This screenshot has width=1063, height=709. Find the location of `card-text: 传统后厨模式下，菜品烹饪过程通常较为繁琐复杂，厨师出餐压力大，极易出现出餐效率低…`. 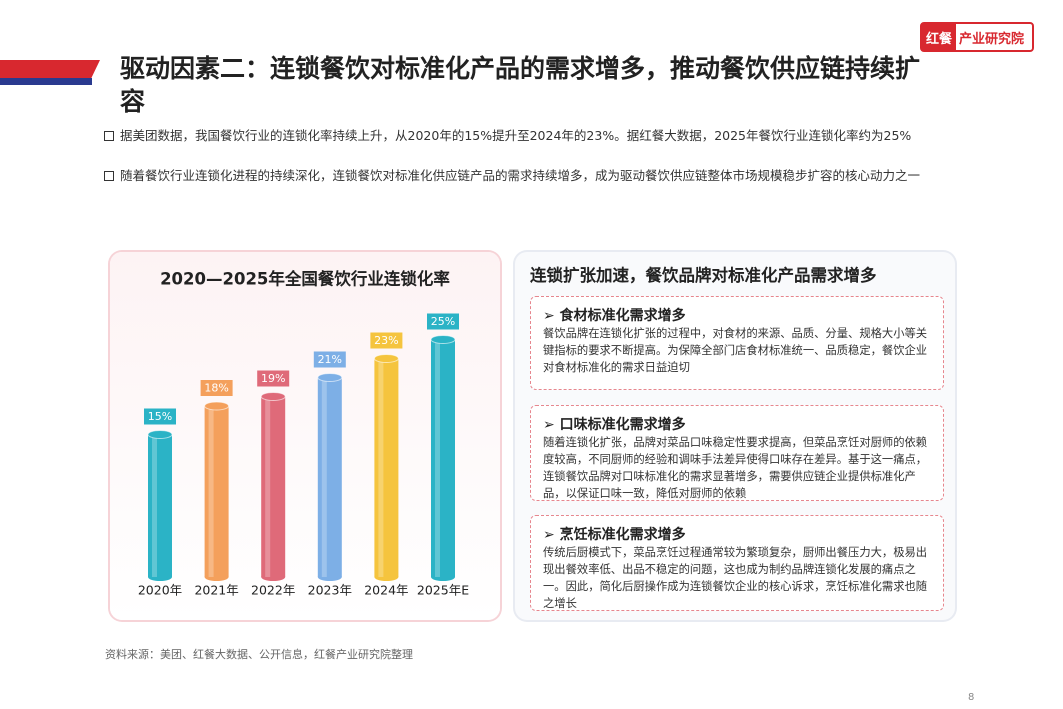

card-text: 传统后厨模式下，菜品烹饪过程通常较为繁琐复杂，厨师出餐压力大，极易出现出餐效率低… is located at coordinates (735, 578).